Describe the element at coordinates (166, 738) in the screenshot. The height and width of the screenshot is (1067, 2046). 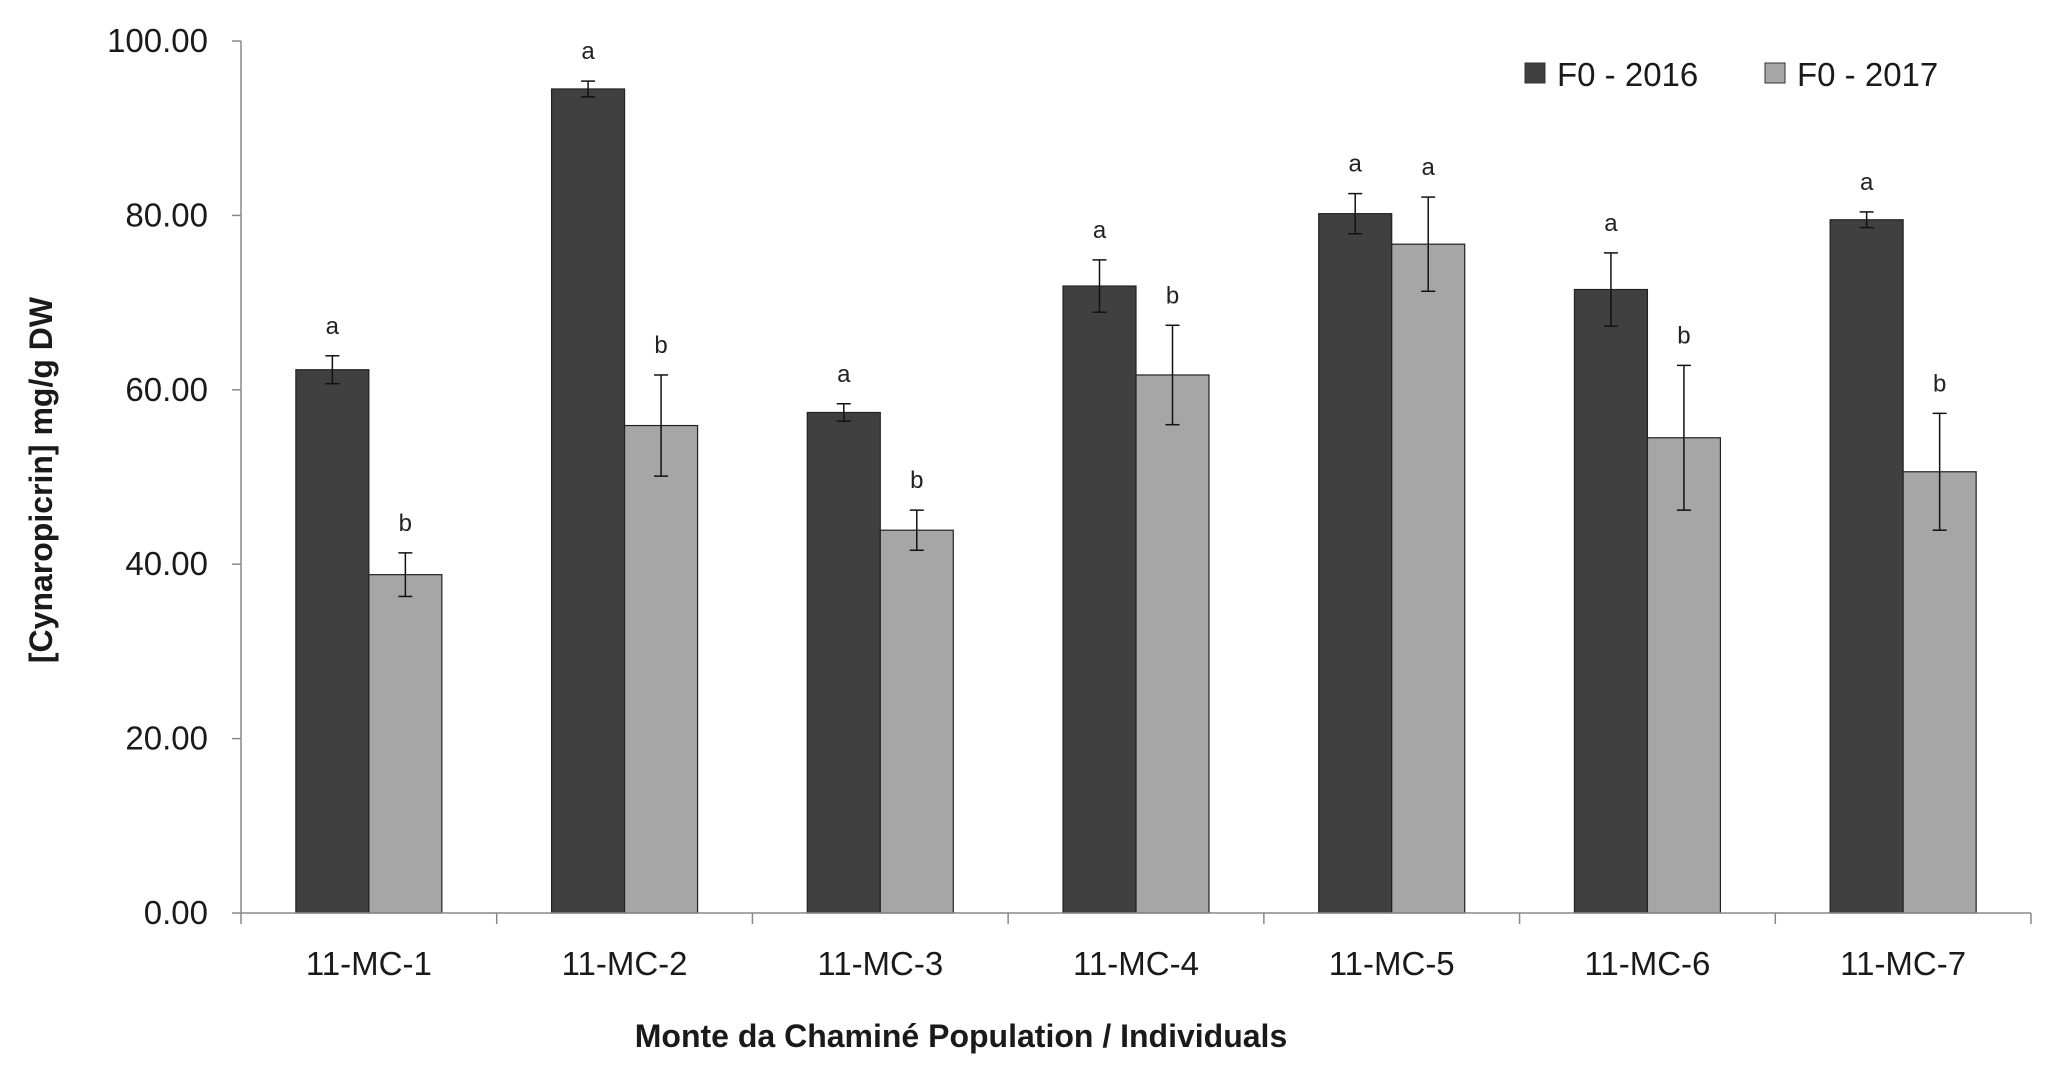
I see `y-tick-label: 20.00` at that location.